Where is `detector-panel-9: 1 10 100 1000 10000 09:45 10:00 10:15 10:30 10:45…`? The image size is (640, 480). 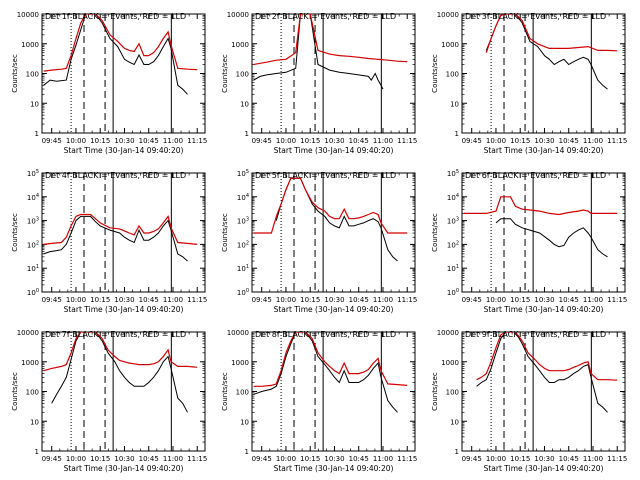
detector-panel-9: 1 10 100 1000 10000 09:45 10:00 10:15 10:30 10:45… is located at coordinates (529, 401).